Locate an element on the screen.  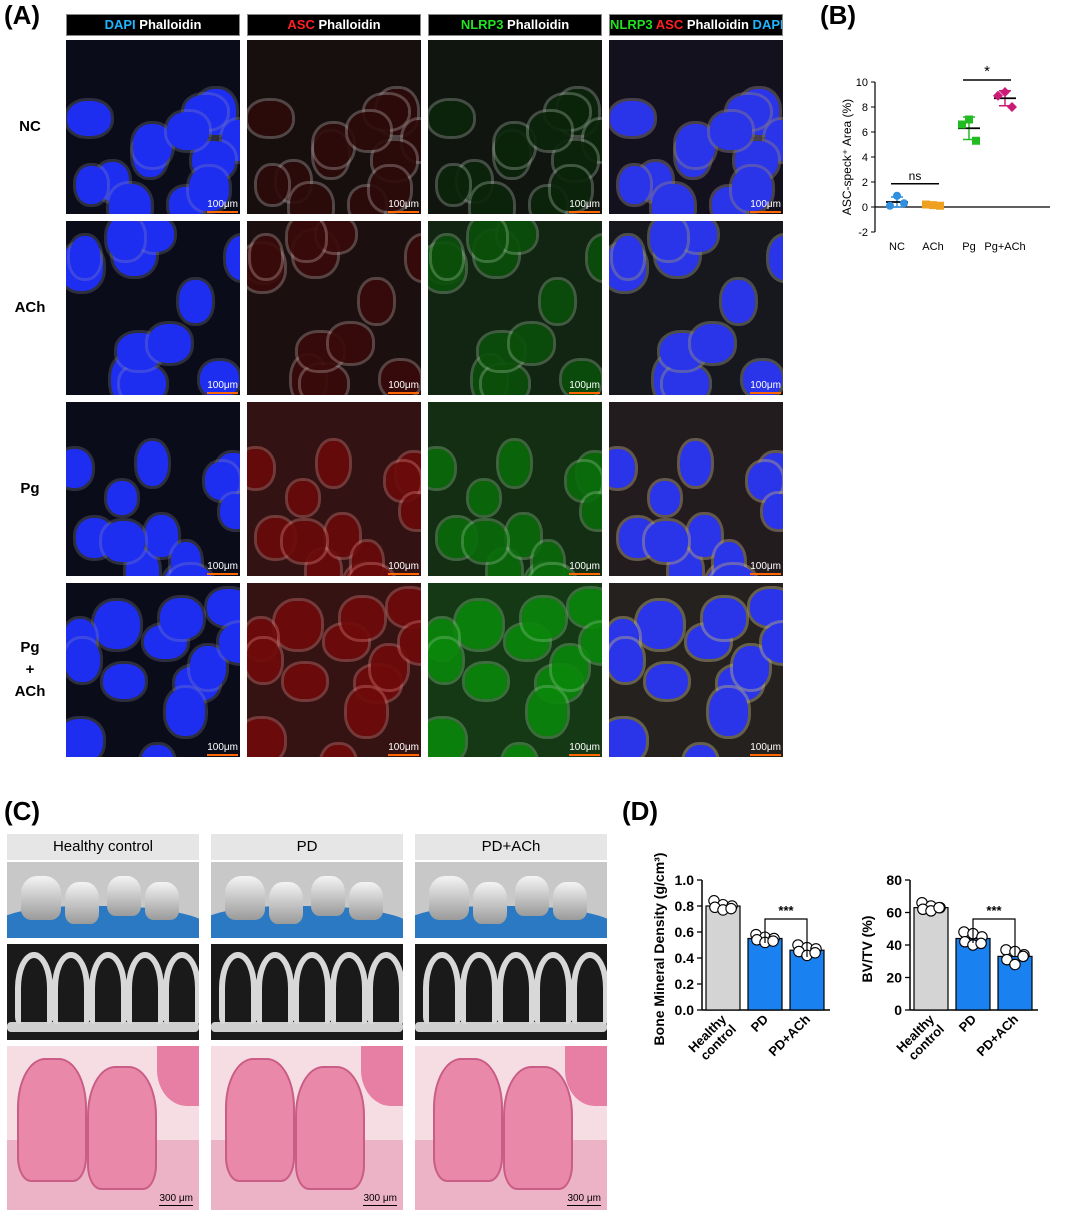
y-tick-label: 80 is located at coordinates (894, 880).